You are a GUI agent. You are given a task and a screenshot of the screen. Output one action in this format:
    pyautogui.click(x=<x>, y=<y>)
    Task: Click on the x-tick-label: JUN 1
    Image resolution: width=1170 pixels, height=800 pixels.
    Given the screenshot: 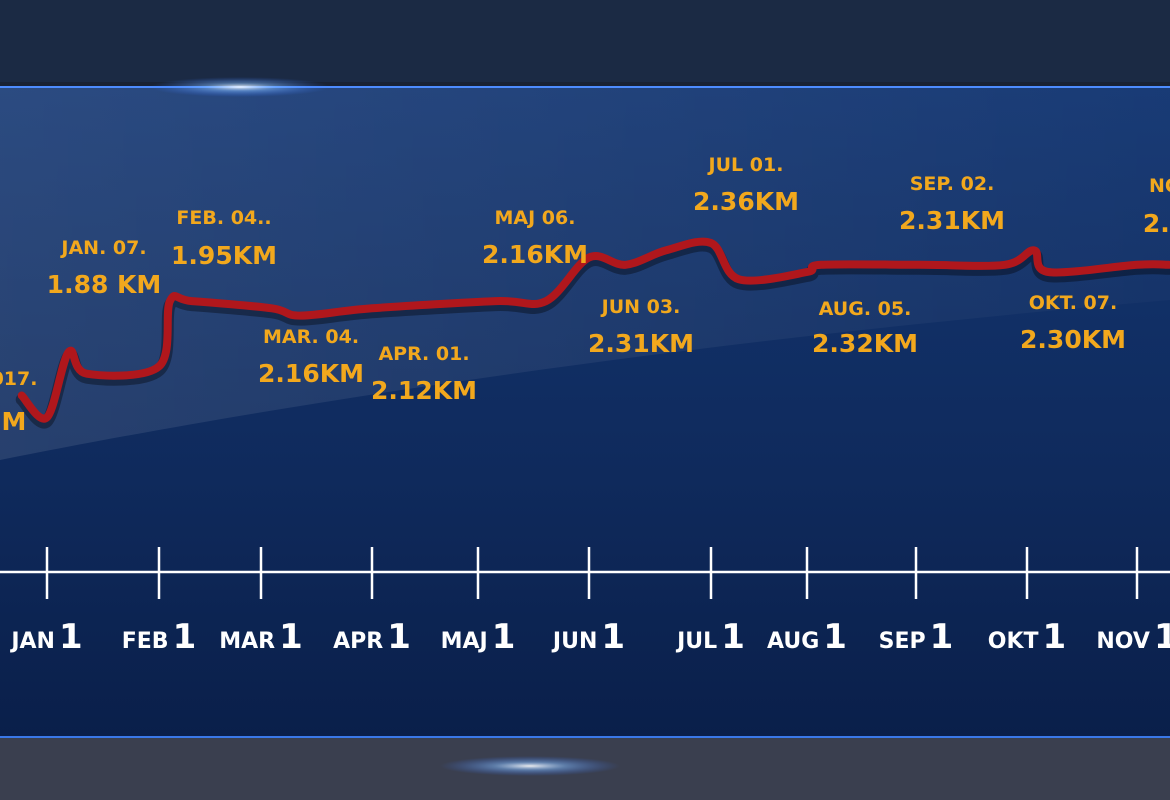 What is the action you would take?
    pyautogui.click(x=588, y=637)
    